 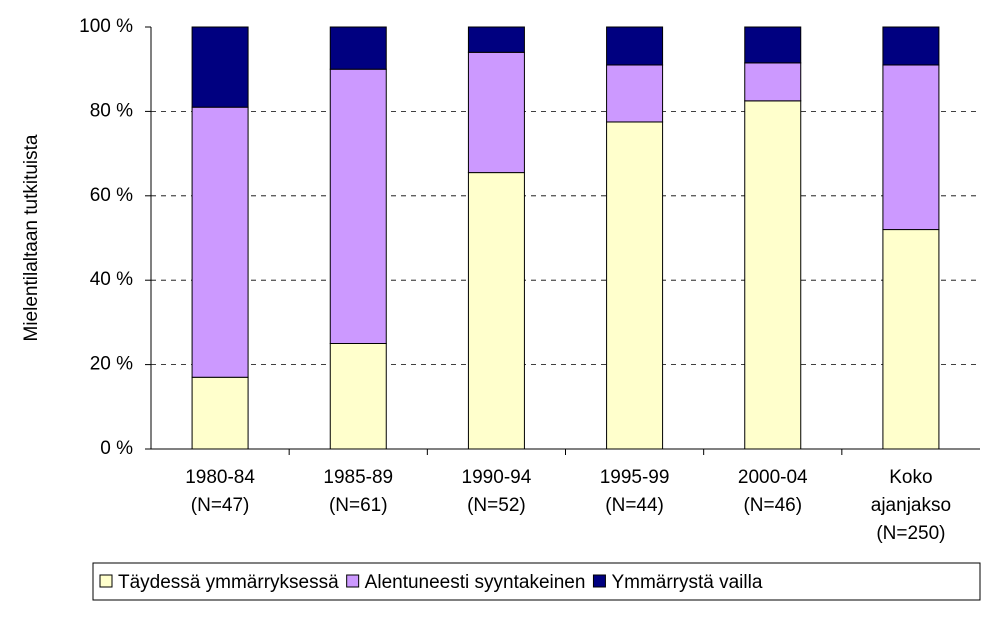 What do you see at coordinates (497, 491) in the screenshot?
I see `x-tick-label: 1990-94 (N=52)` at bounding box center [497, 491].